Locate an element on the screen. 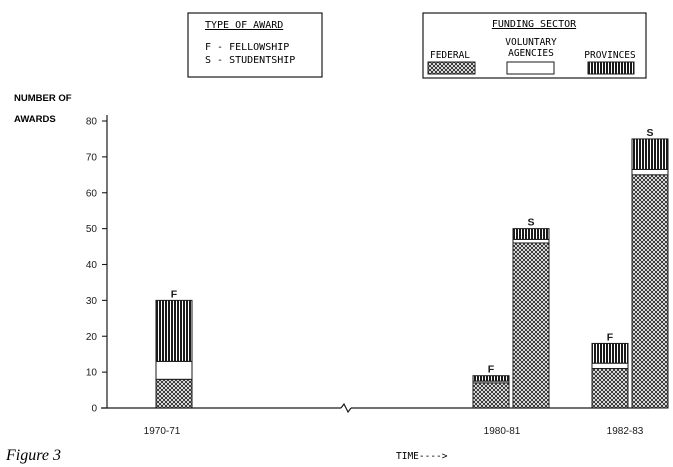  bar-1980-81-F-federal is located at coordinates (491, 395).